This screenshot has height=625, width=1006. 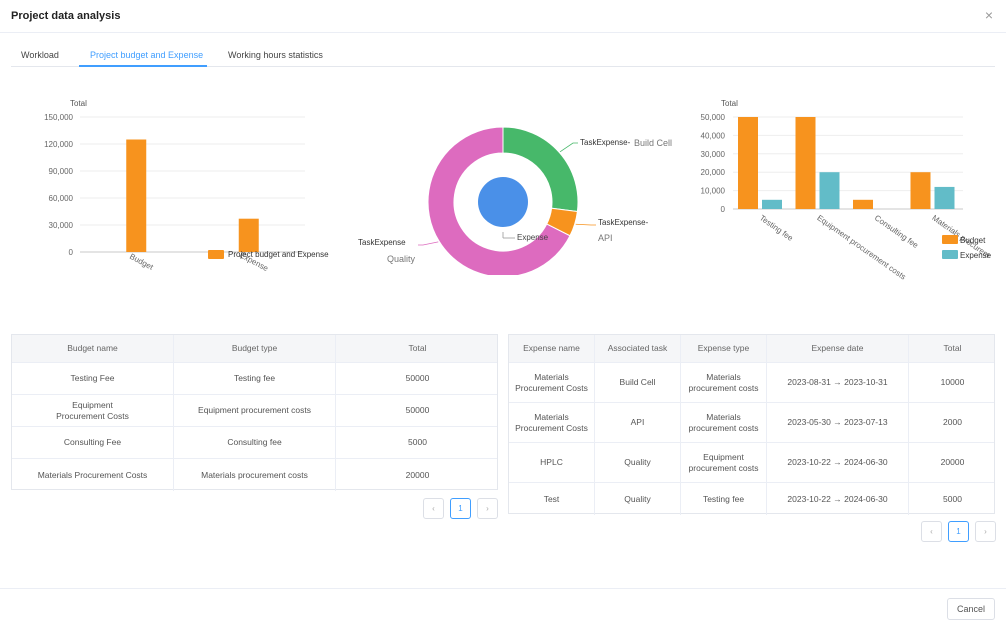 What do you see at coordinates (503, 16) in the screenshot?
I see `modal-header: Project data analysis ×` at bounding box center [503, 16].